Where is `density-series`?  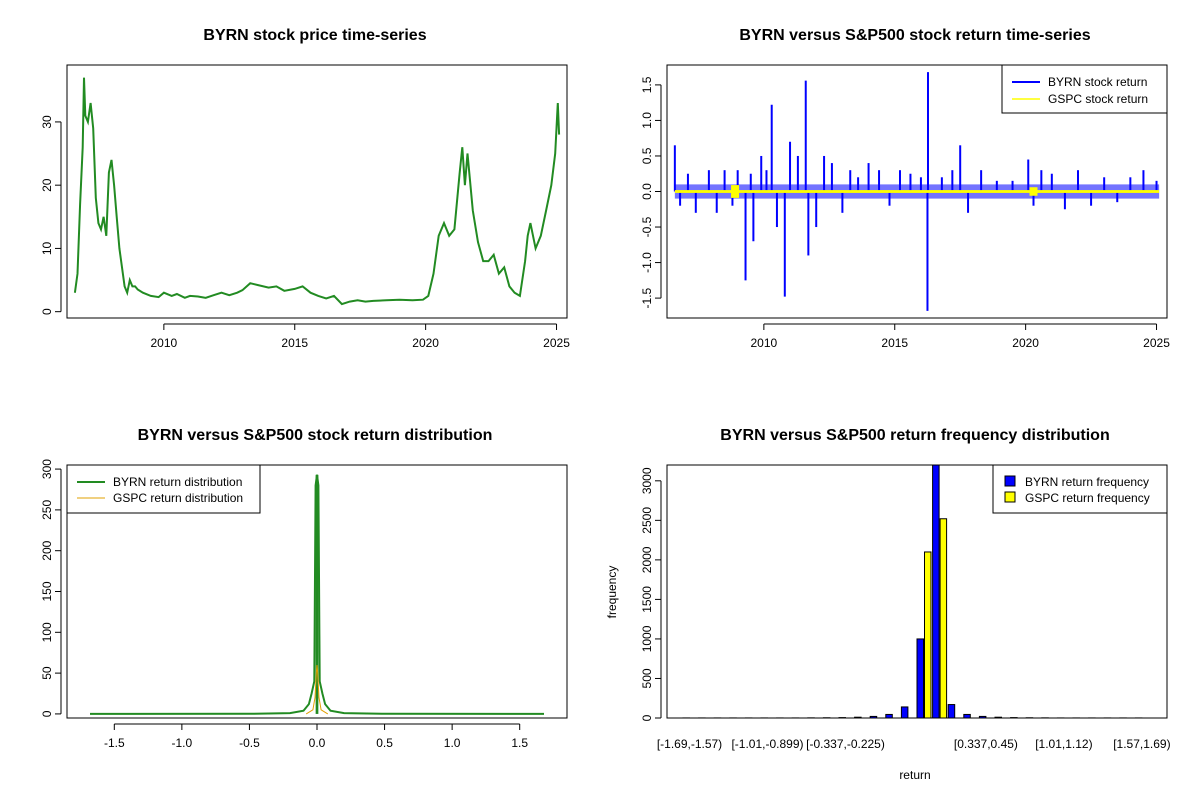 density-series is located at coordinates (317, 594).